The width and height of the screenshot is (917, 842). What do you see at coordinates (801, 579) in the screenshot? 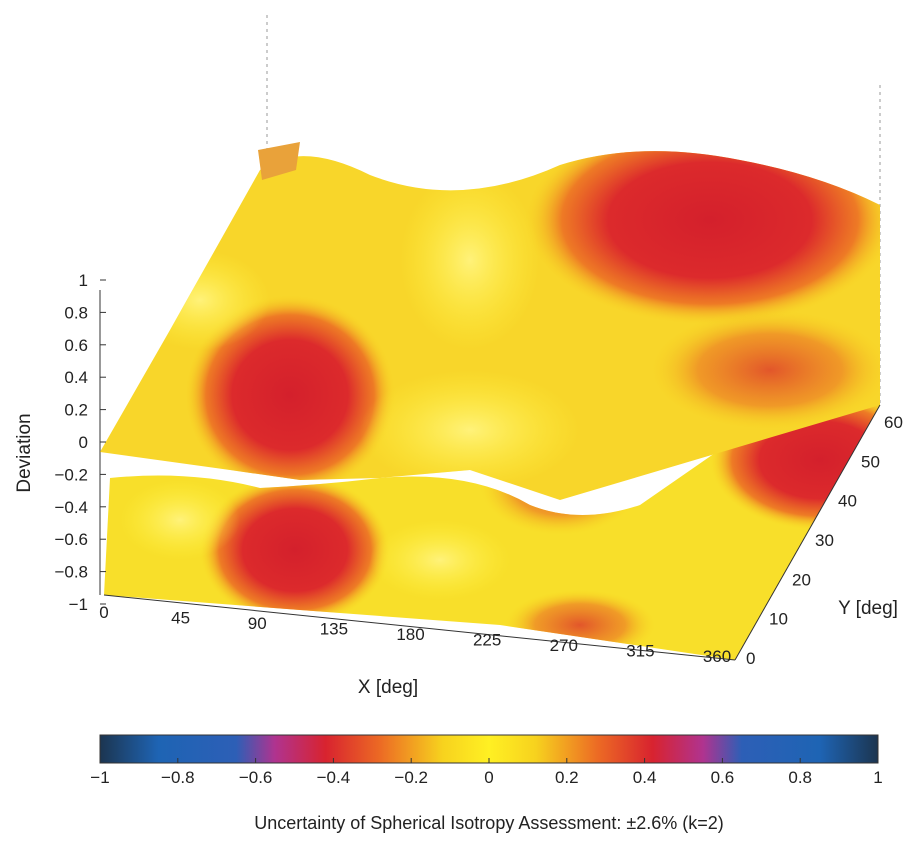
I see `y-tick-label: 20` at bounding box center [801, 579].